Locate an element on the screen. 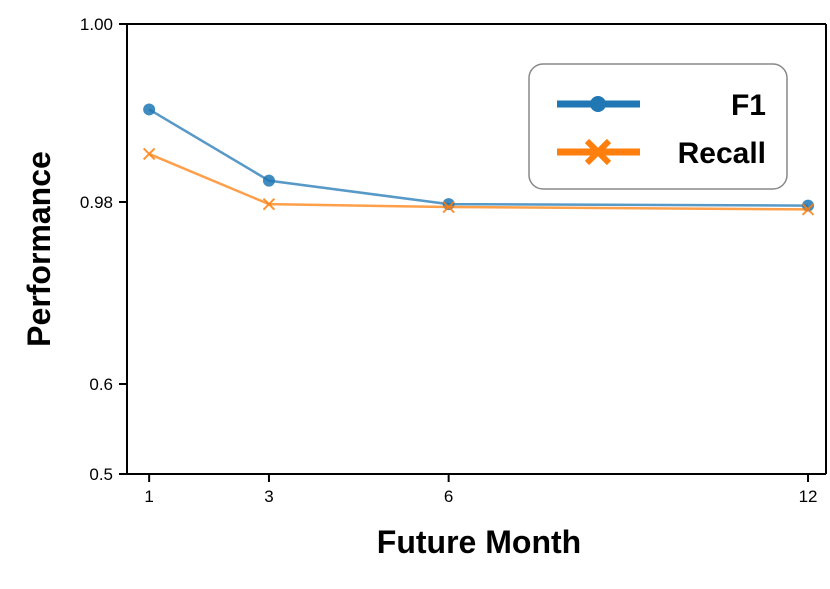 The image size is (830, 589). recall-series-line is located at coordinates (478, 181).